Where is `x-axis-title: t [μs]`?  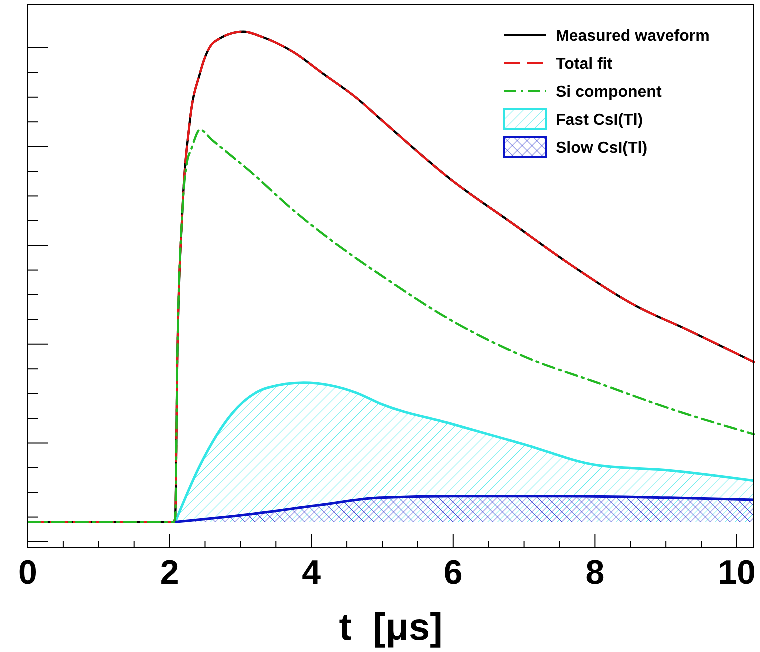 x-axis-title: t [μs] is located at coordinates (391, 628).